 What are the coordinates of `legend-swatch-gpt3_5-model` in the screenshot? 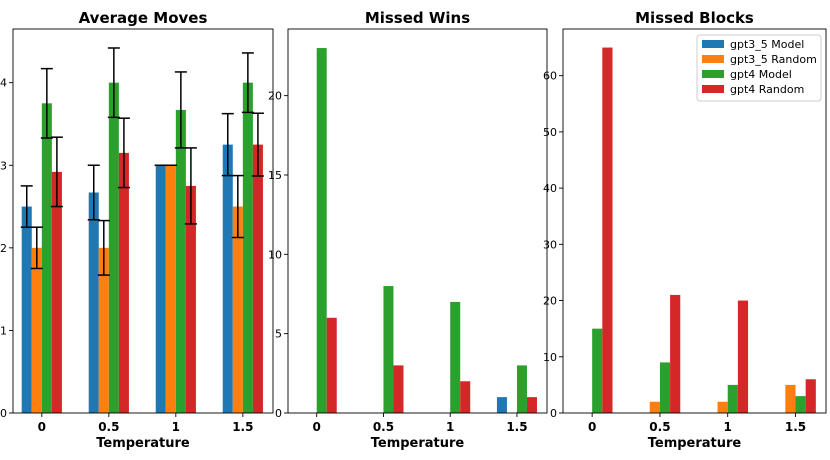 It's located at (713, 44).